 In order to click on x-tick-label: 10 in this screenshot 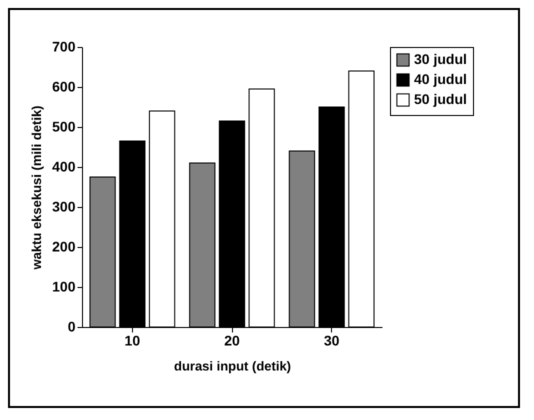, I will do `click(132, 340)`.